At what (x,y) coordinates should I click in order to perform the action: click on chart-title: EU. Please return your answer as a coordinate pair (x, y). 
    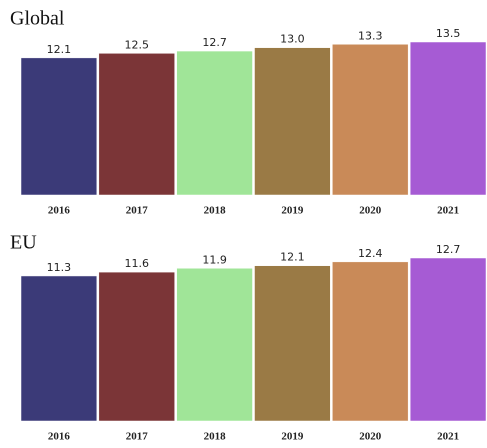
    Looking at the image, I should click on (23, 243).